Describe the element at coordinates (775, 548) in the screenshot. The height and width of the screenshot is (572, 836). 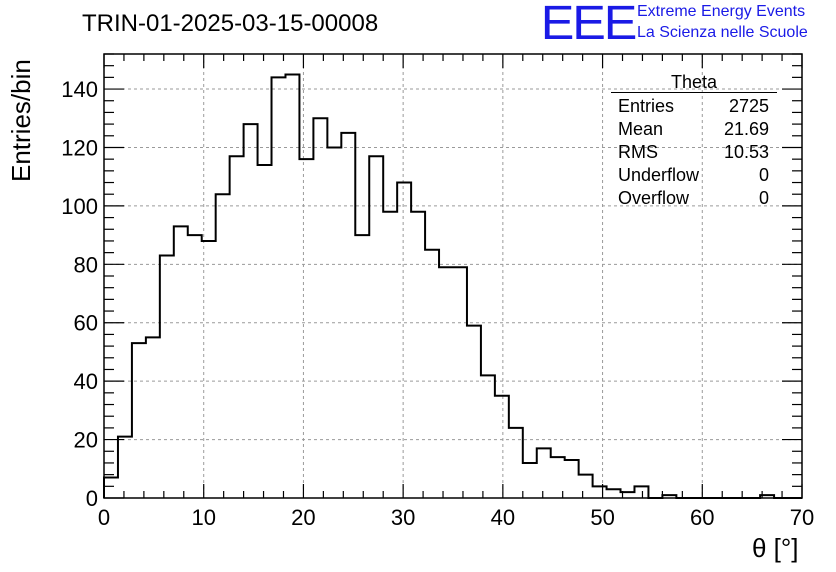
I see `x-axis-label: θ [°]` at that location.